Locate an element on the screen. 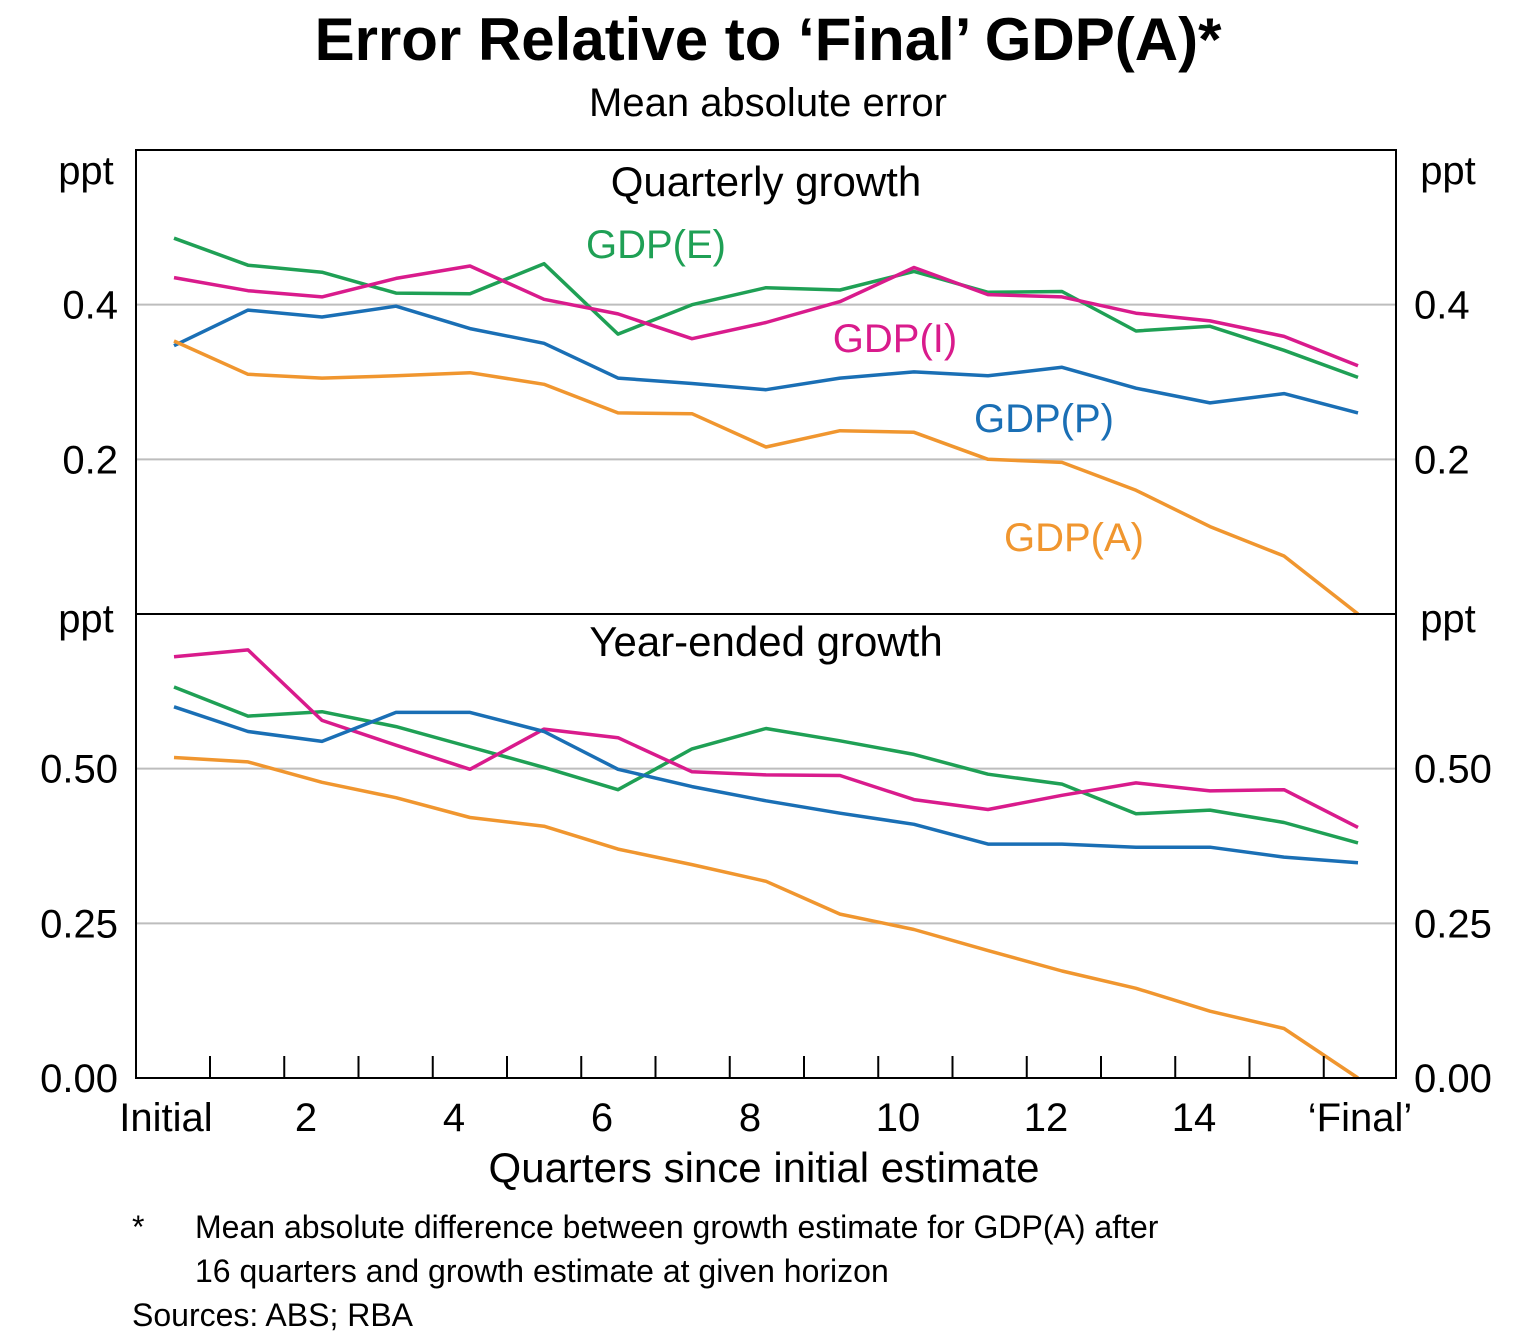 This screenshot has width=1536, height=1337. y-tick-label-right: 0.2 is located at coordinates (1442, 460).